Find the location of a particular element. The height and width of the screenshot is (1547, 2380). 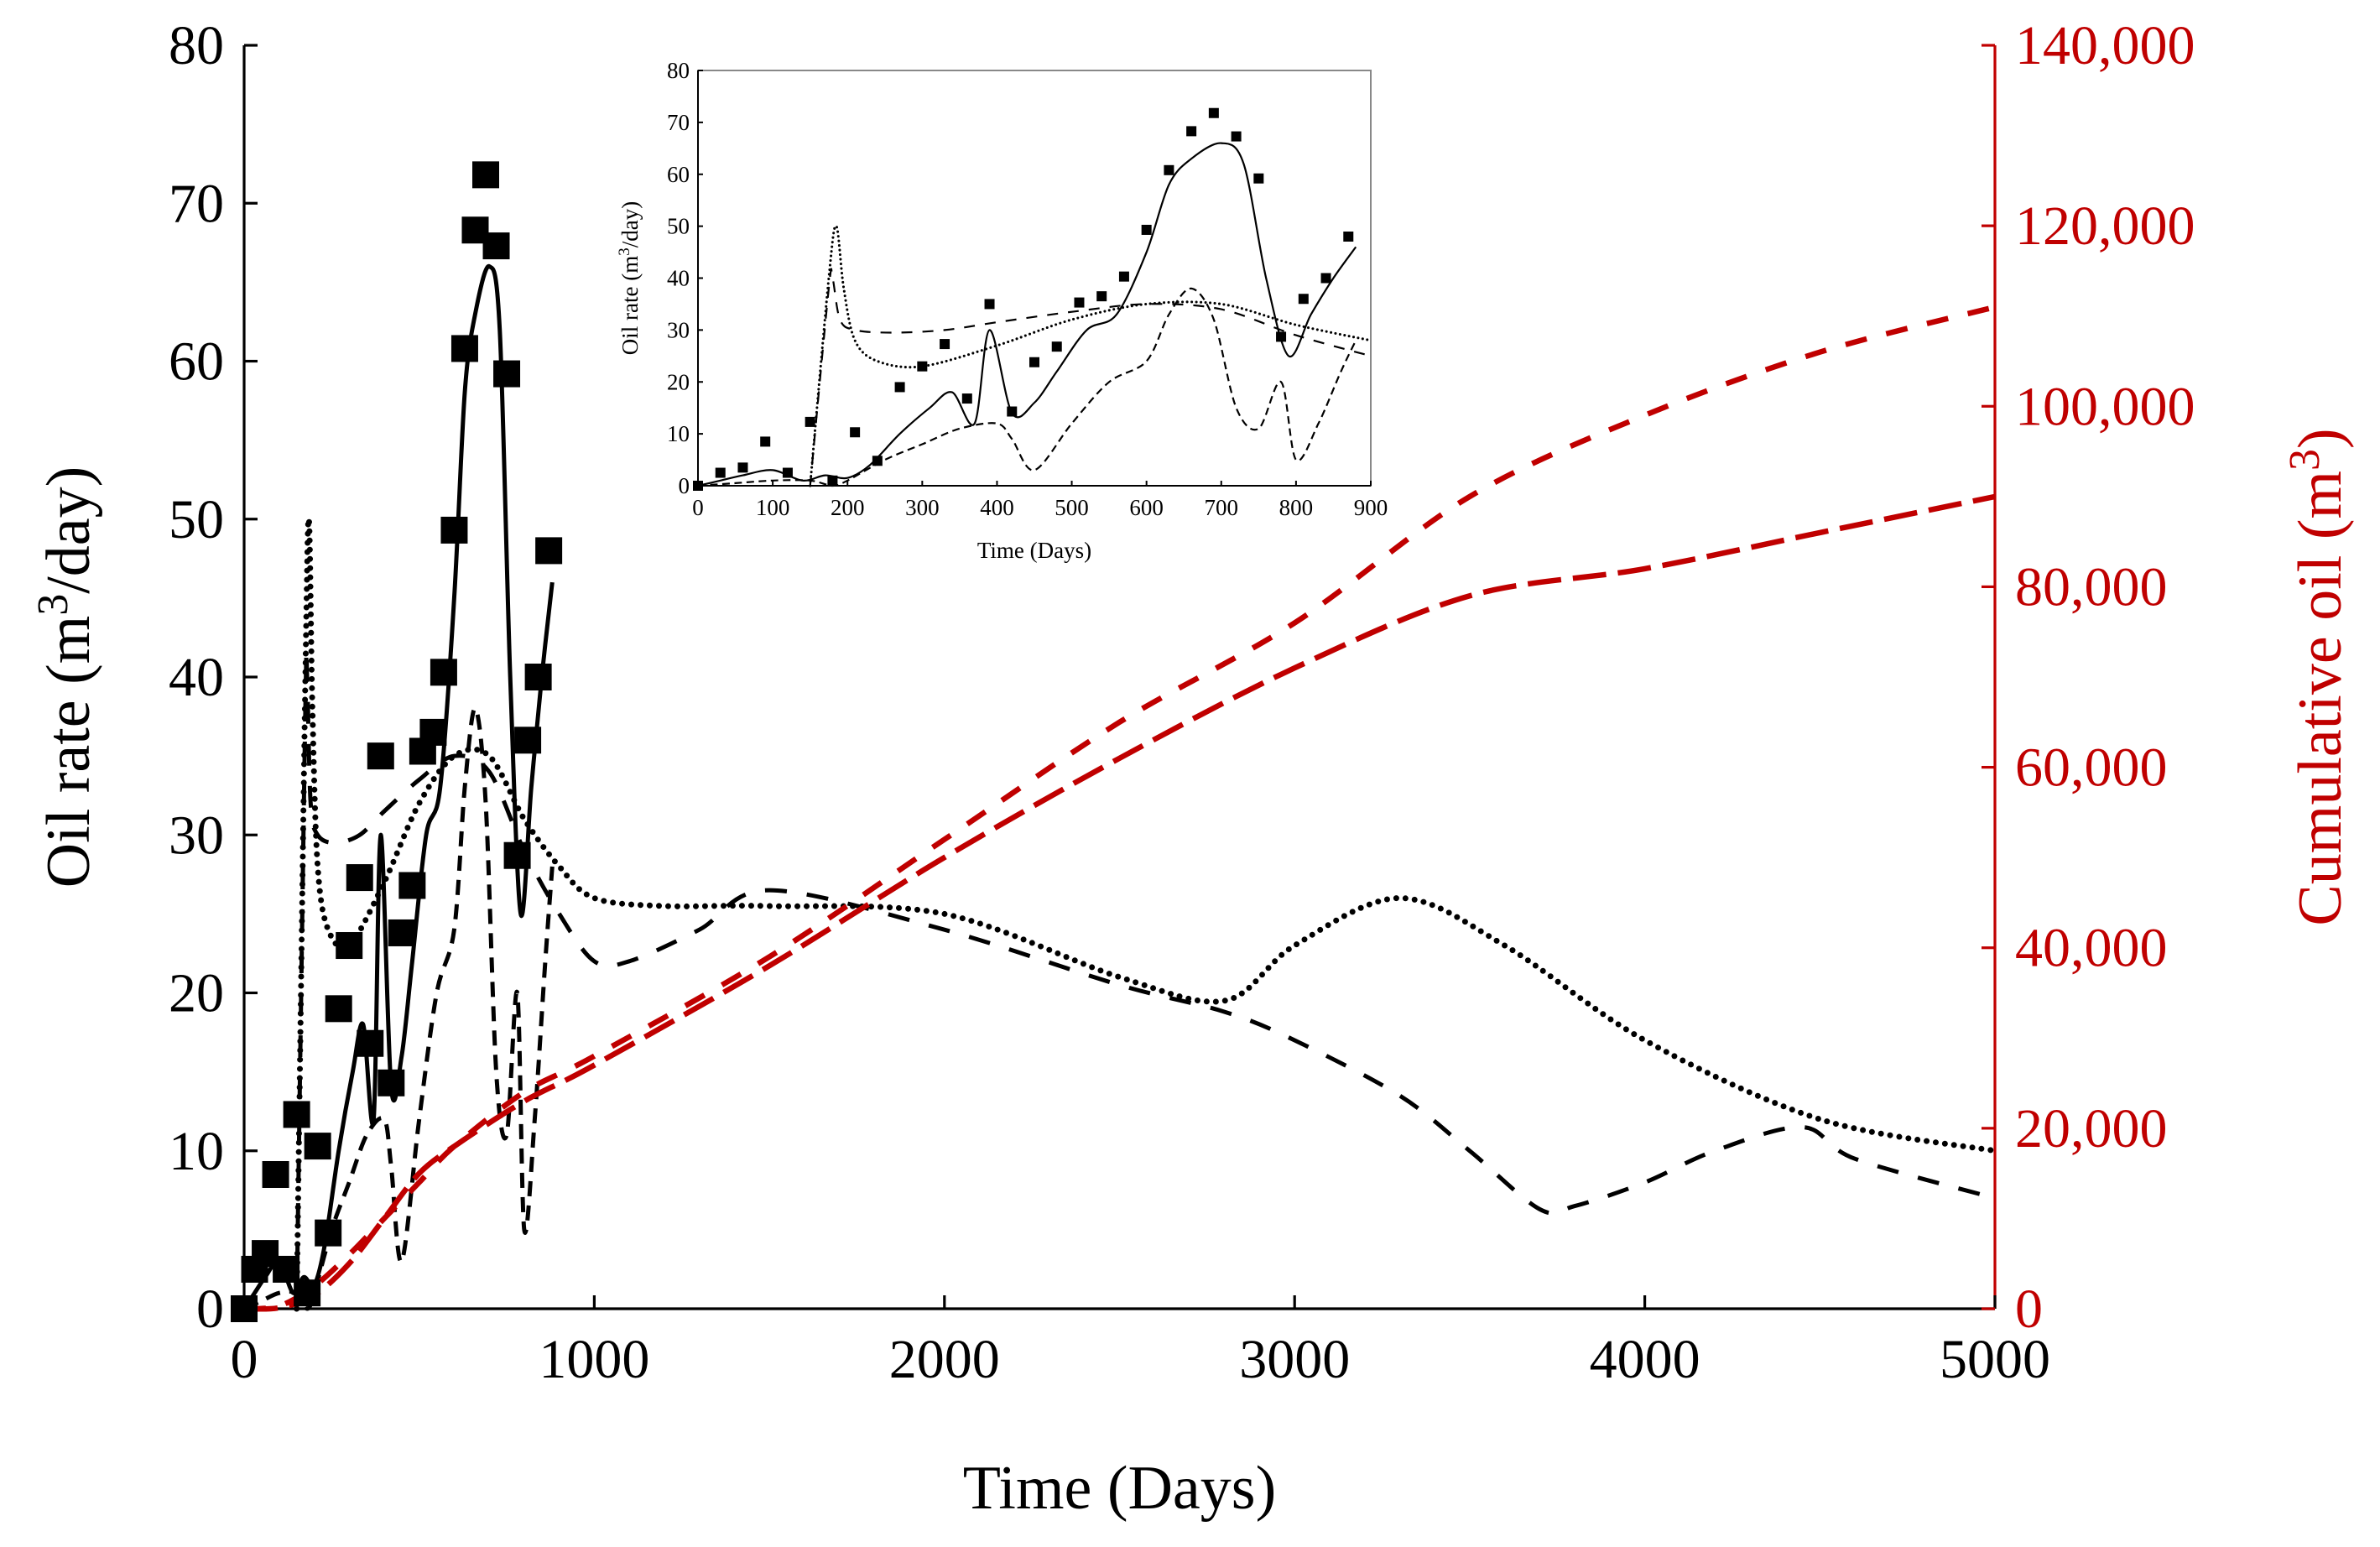

main-y2-tick-label: 80,000 is located at coordinates (2091, 586).